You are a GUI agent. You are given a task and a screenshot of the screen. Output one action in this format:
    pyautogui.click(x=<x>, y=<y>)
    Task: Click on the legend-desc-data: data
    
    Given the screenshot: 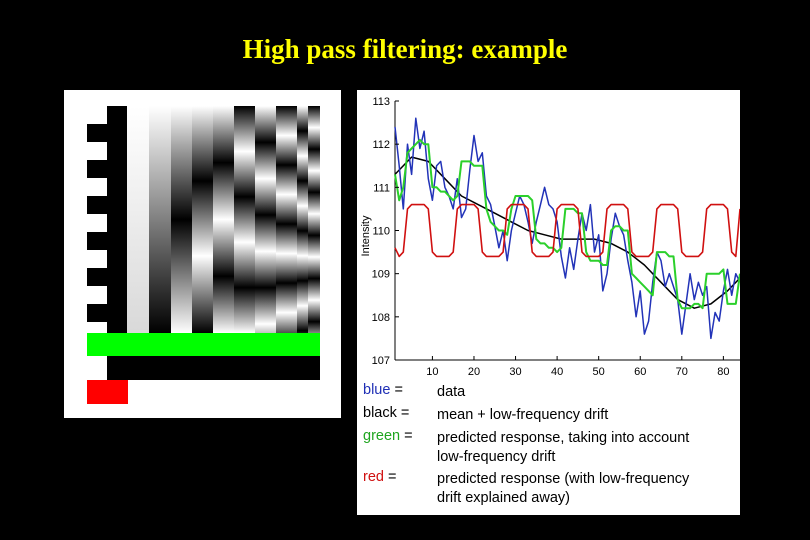 What is the action you would take?
    pyautogui.click(x=451, y=392)
    